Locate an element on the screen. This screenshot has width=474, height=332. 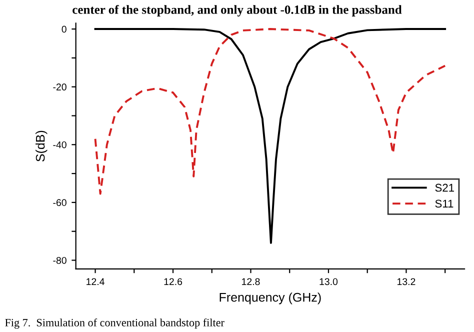
y-tick-label: -20 is located at coordinates (59, 87).